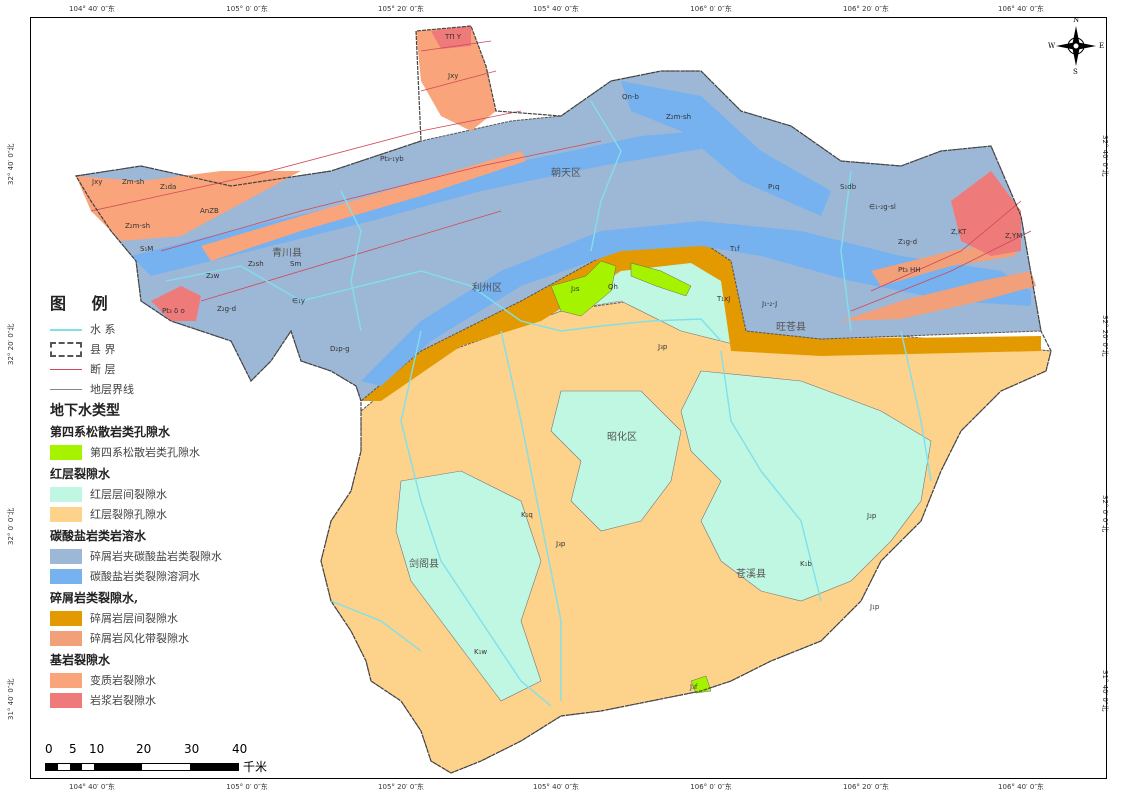  Describe the element at coordinates (1021, 9) in the screenshot. I see `lon-label: 106° 40′ 0″东` at that location.